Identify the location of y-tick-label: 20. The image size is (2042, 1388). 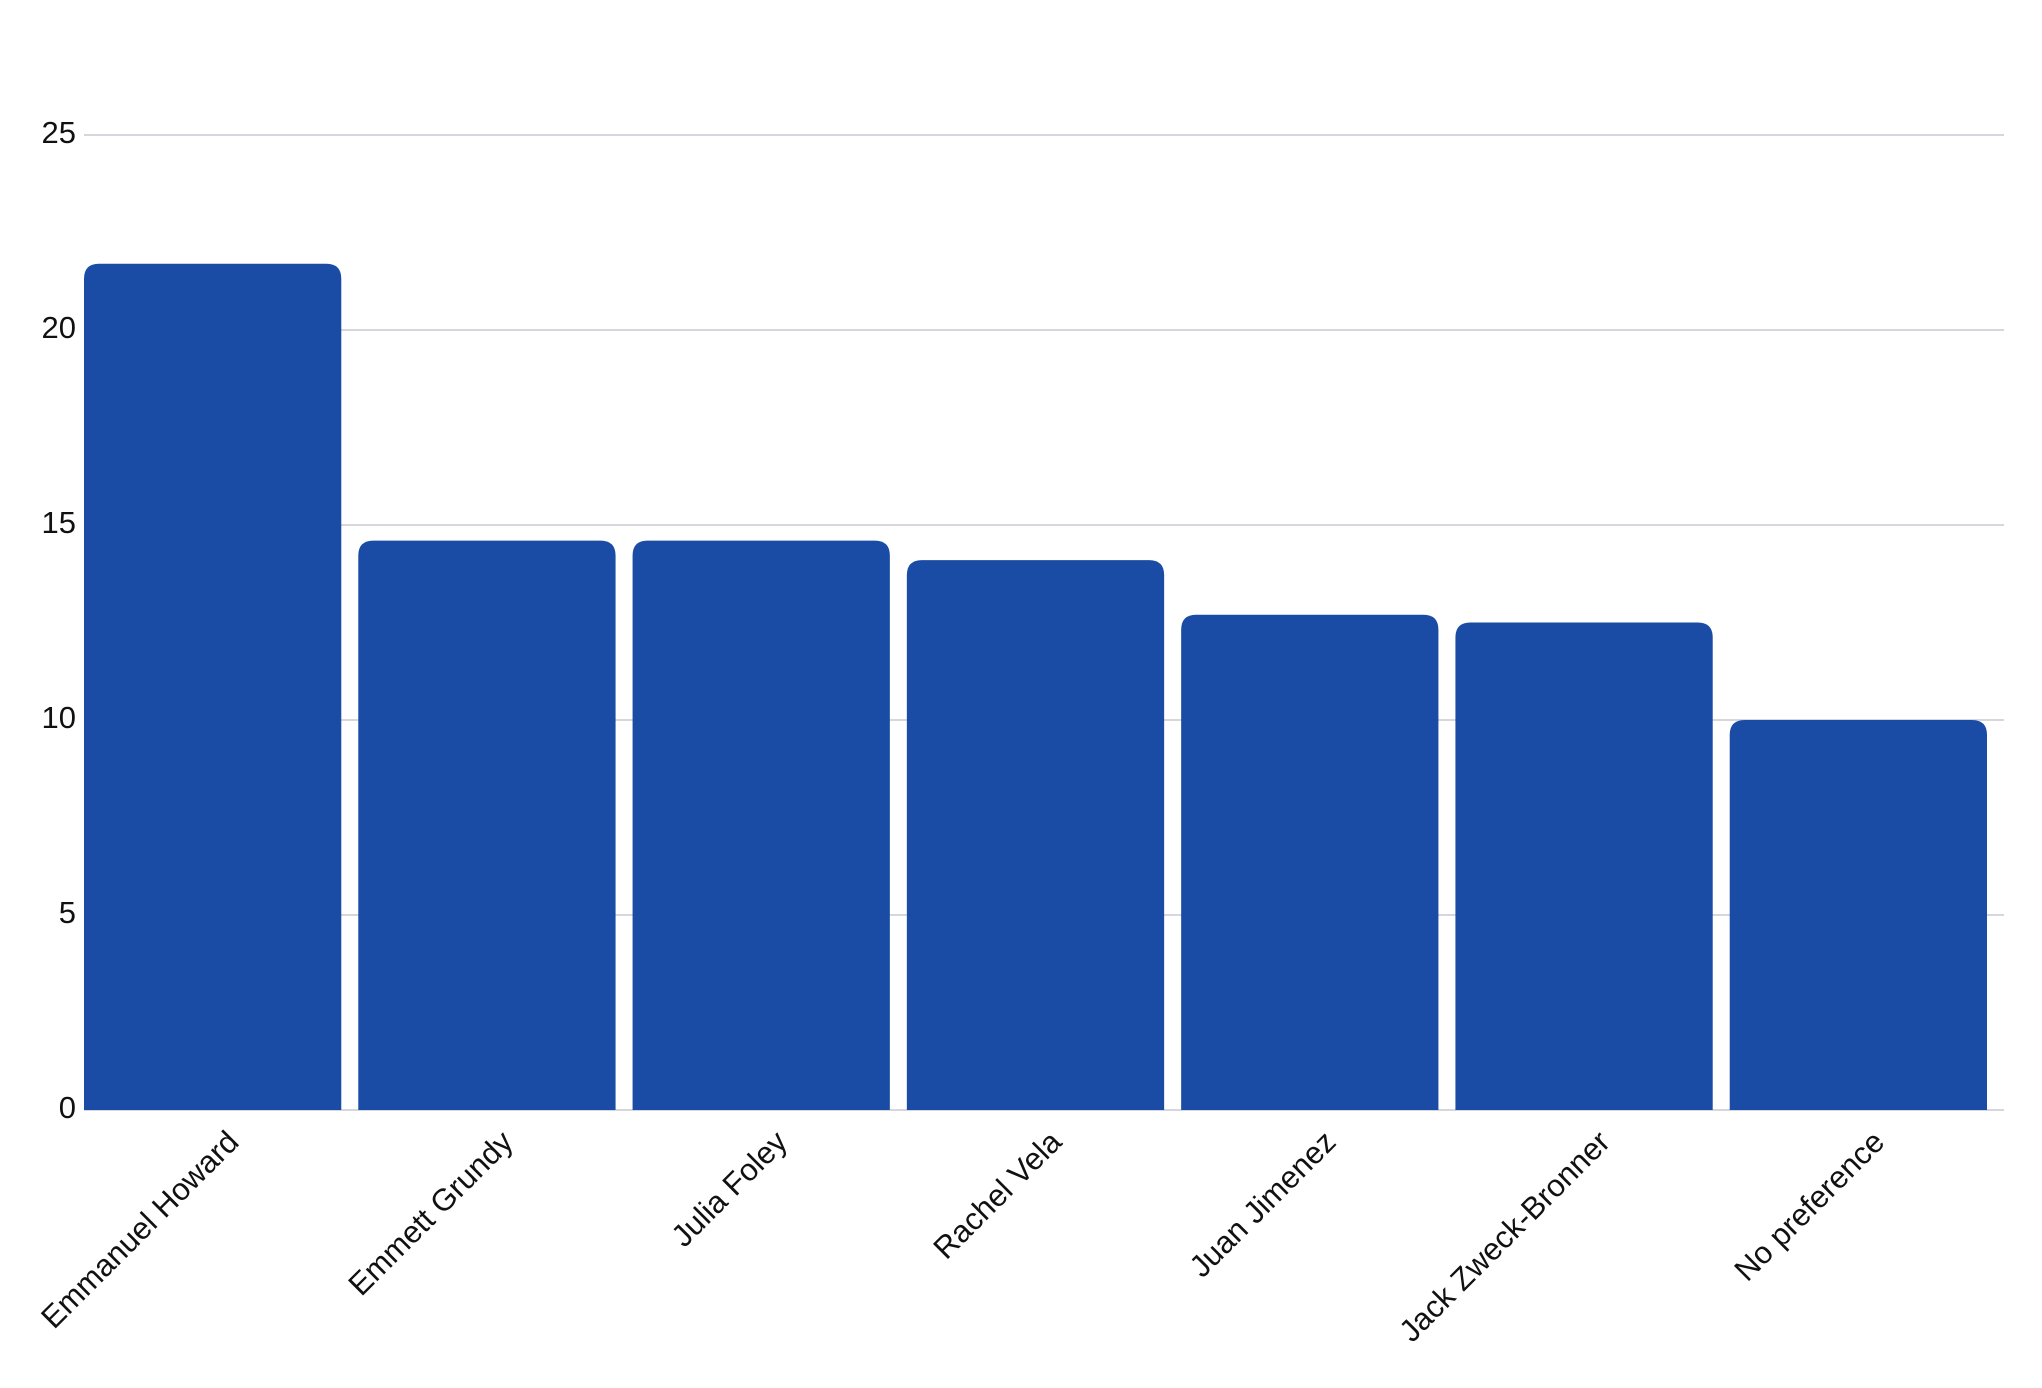
(59, 327).